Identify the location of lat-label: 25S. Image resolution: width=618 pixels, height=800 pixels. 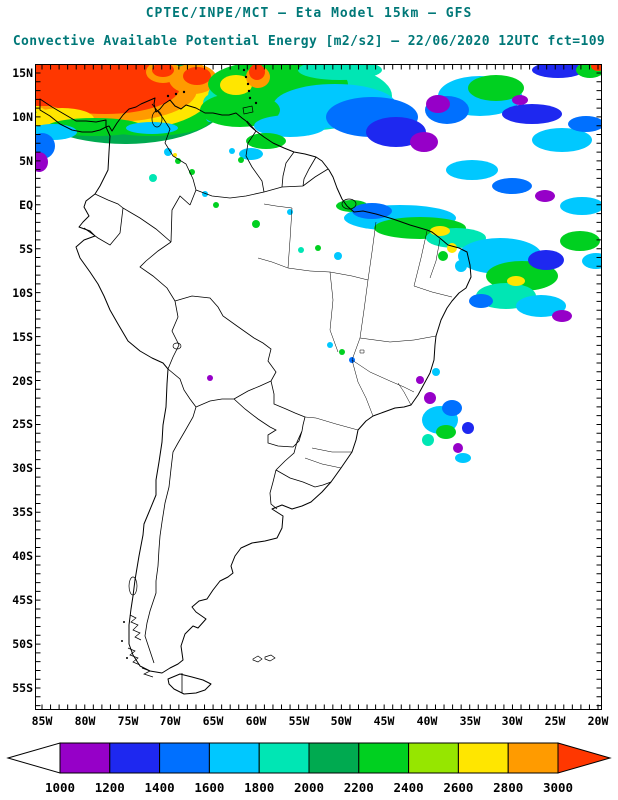
(22, 424).